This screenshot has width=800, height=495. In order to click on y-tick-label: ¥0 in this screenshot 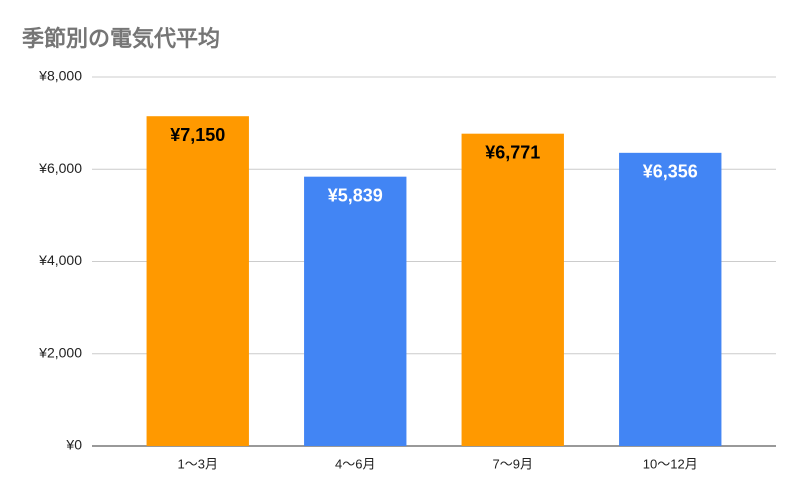, I will do `click(73, 445)`.